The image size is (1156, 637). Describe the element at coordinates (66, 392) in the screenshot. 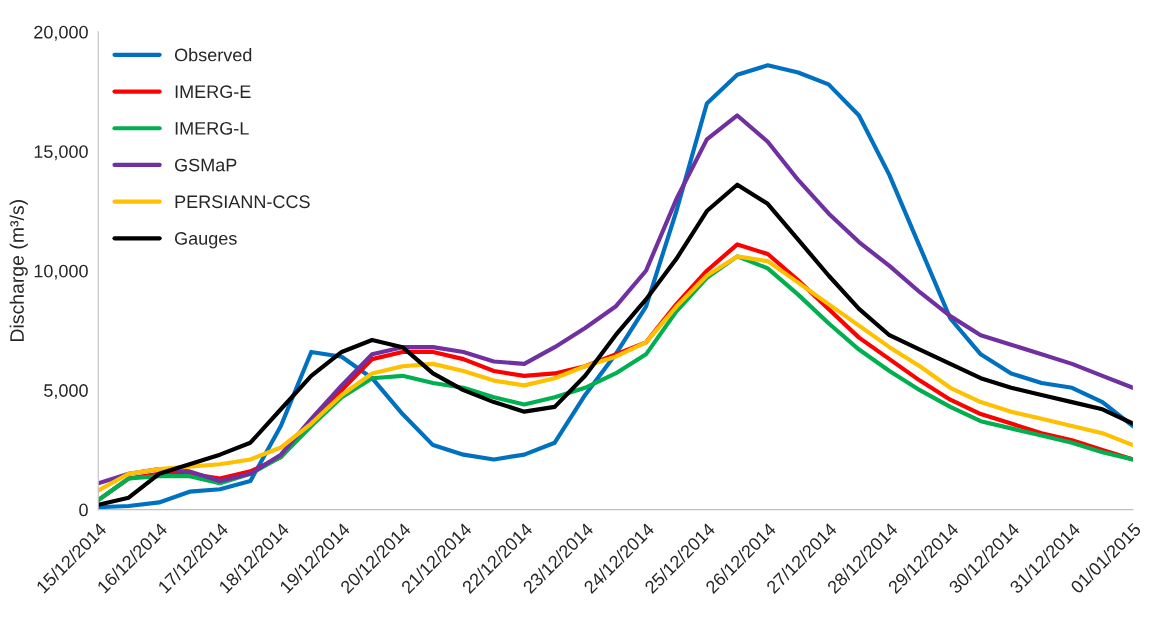

I see `y-tick-label: 5,000` at that location.